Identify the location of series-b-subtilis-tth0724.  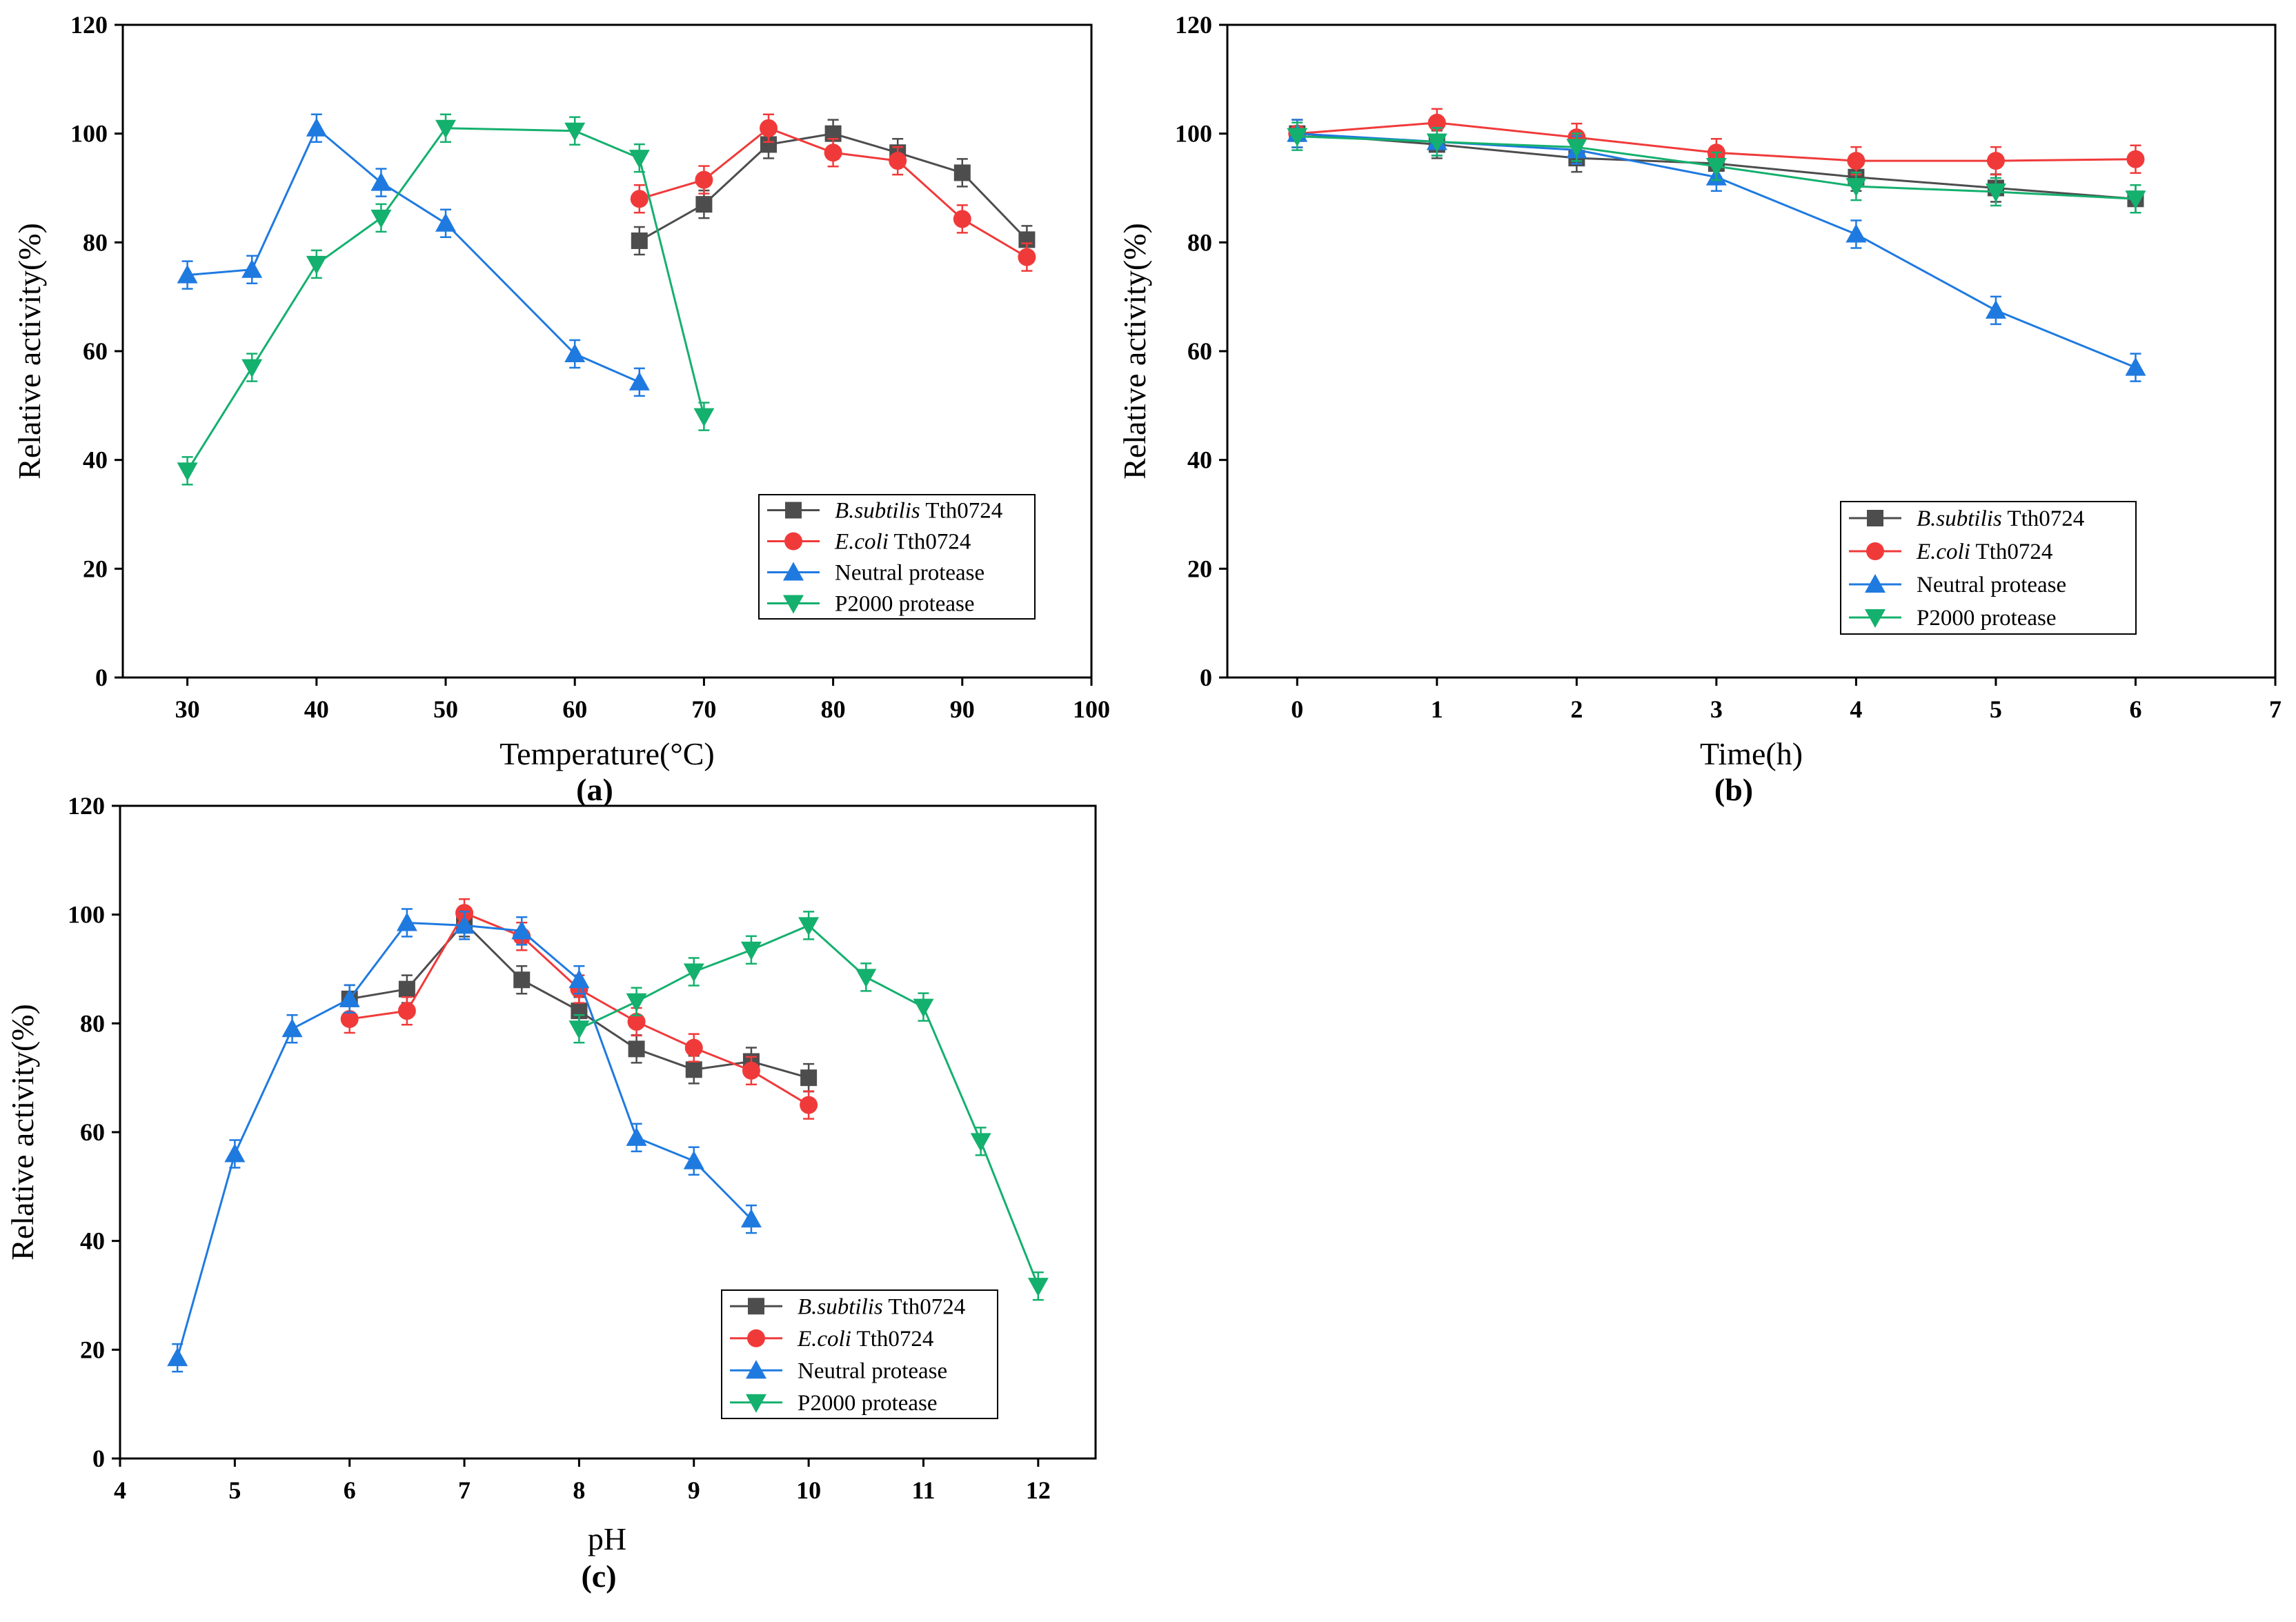
(833, 187).